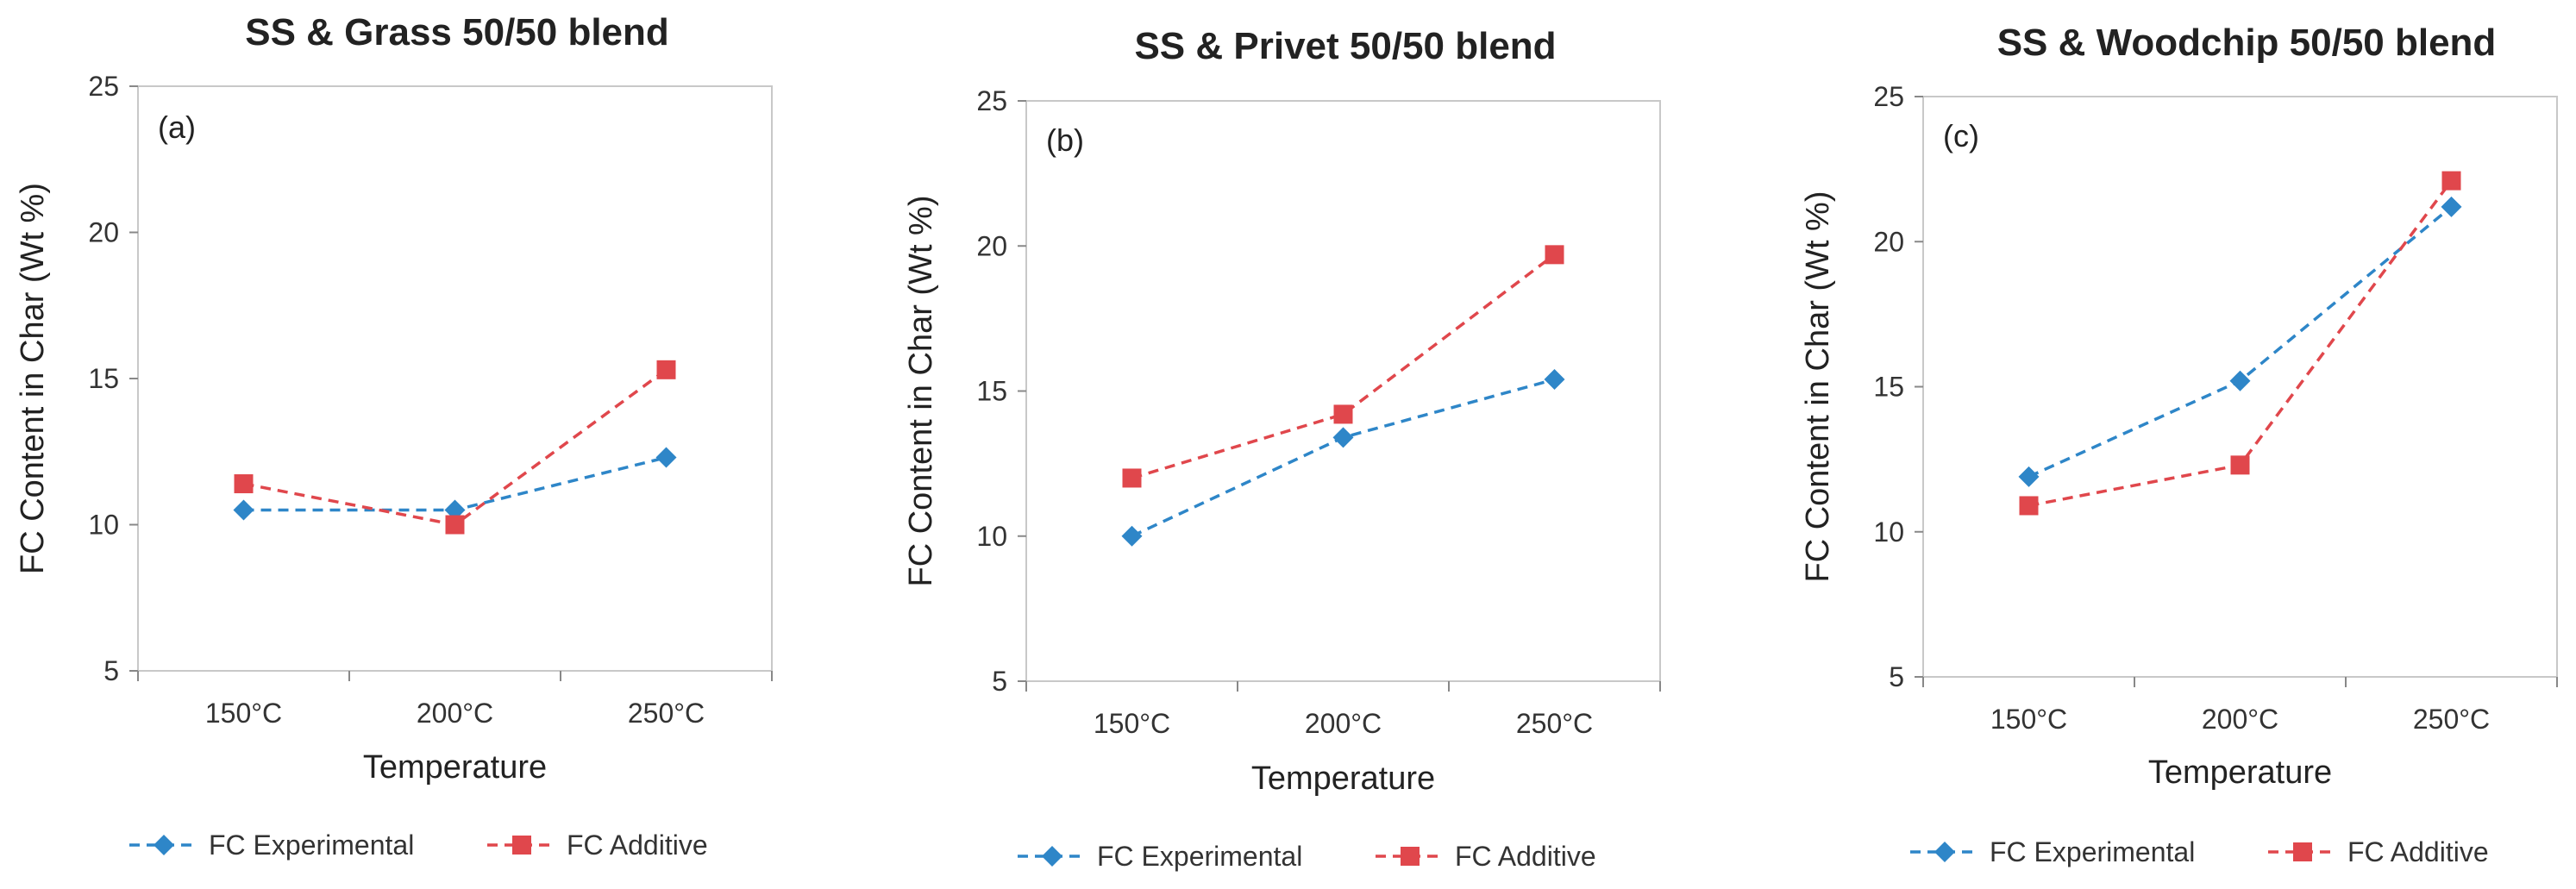 The width and height of the screenshot is (2576, 889). I want to click on chart-title: SS & Privet 50/50 blend, so click(1345, 46).